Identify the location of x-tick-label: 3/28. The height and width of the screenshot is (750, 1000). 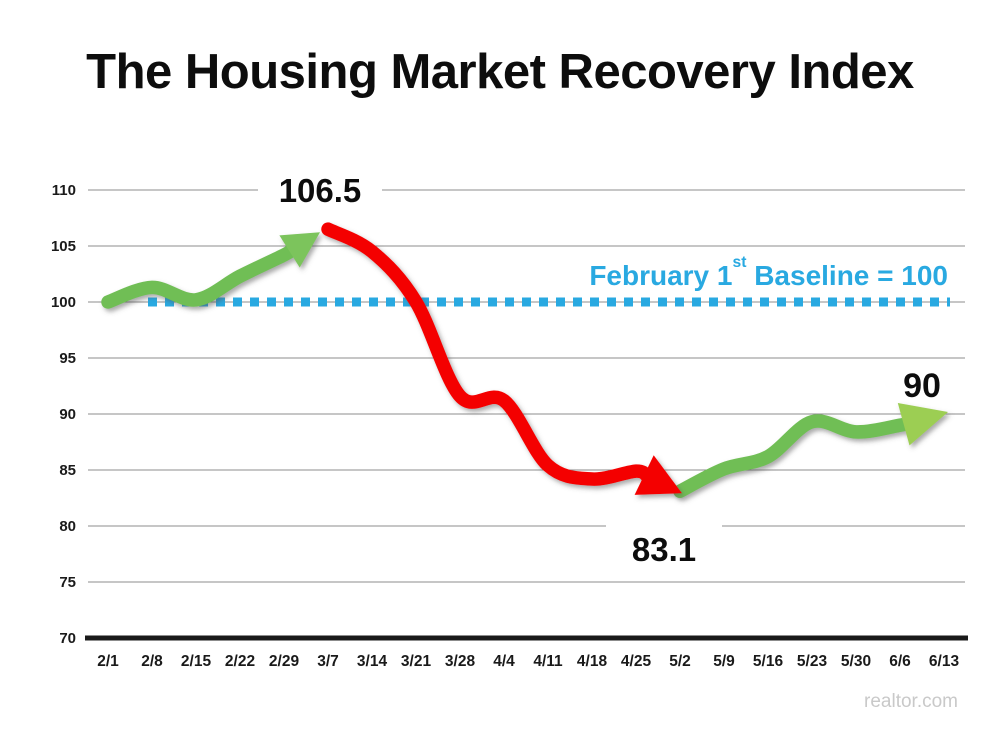
(460, 661).